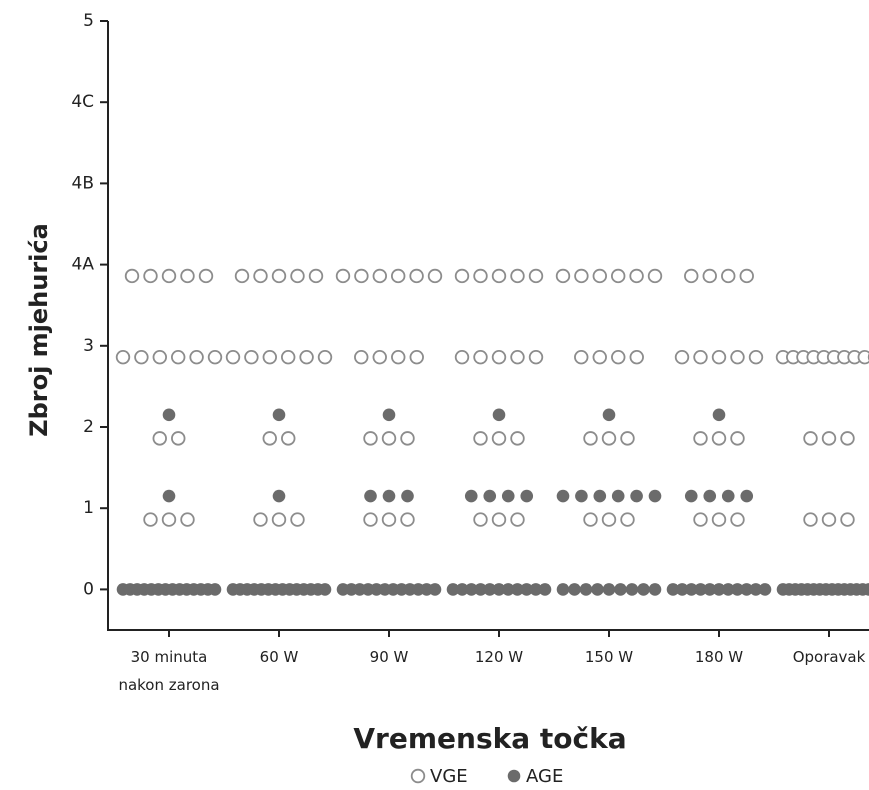  Describe the element at coordinates (83, 265) in the screenshot. I see `y-tick-label: 4A` at that location.